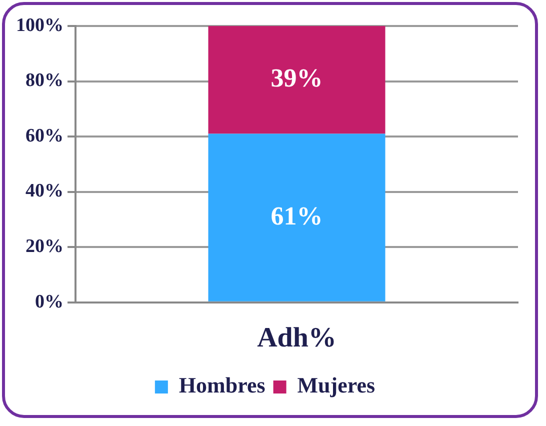  I want to click on y-tick-label: 80%, so click(45, 81).